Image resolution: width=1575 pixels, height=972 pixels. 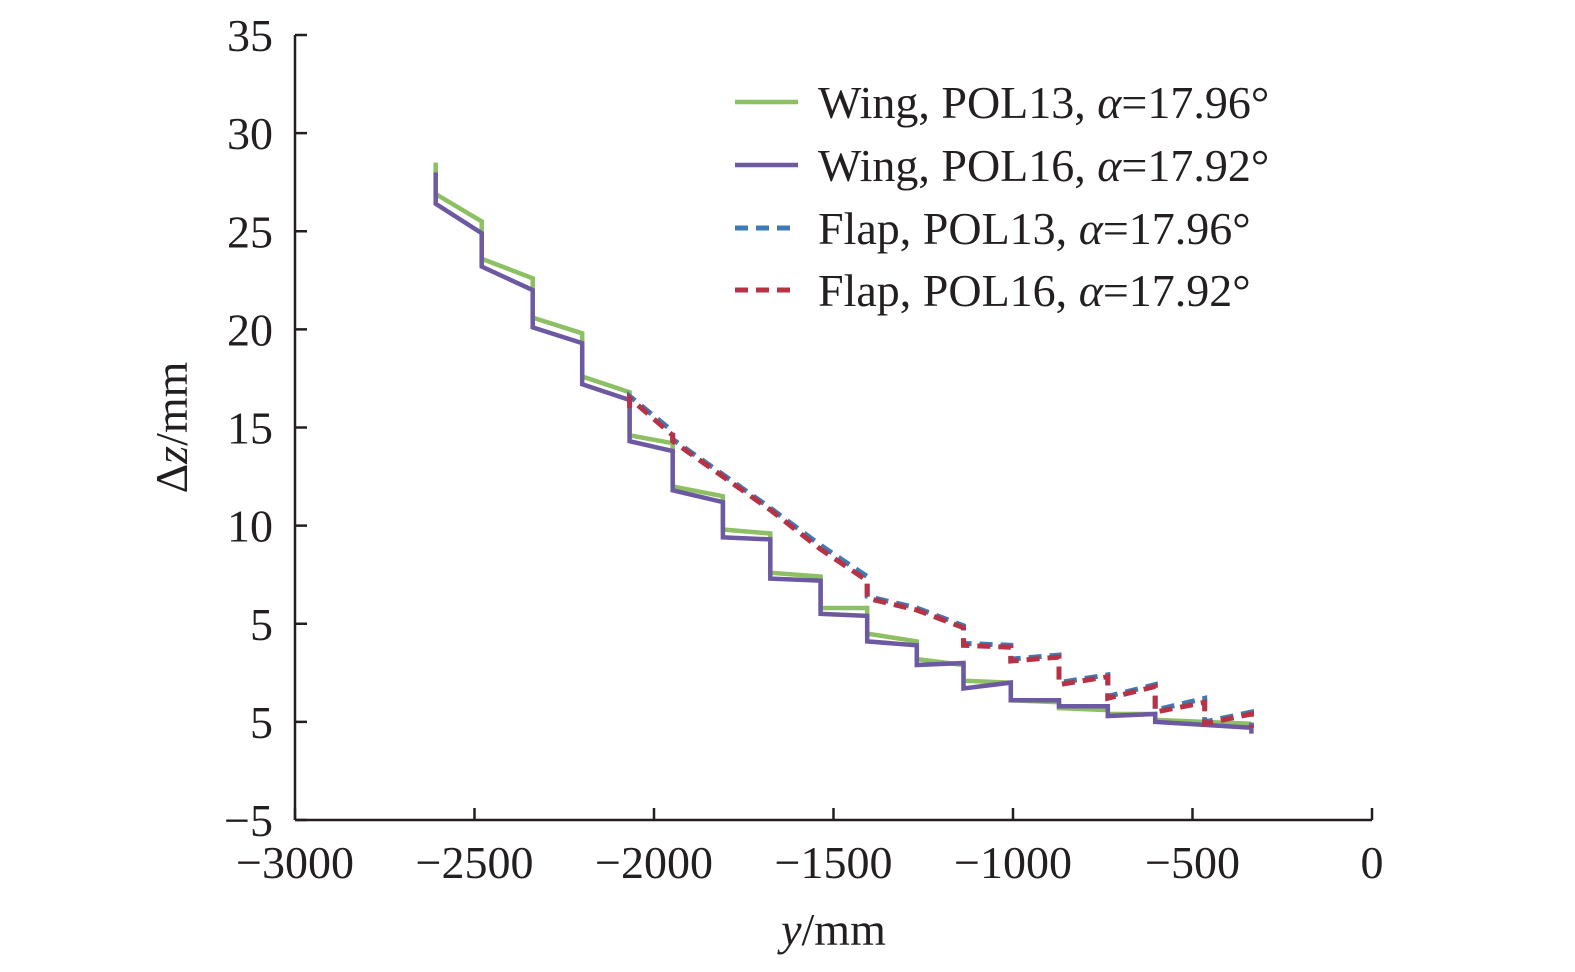 What do you see at coordinates (957, 102) in the screenshot?
I see `legend-label-prefix: Wing, POL13,` at bounding box center [957, 102].